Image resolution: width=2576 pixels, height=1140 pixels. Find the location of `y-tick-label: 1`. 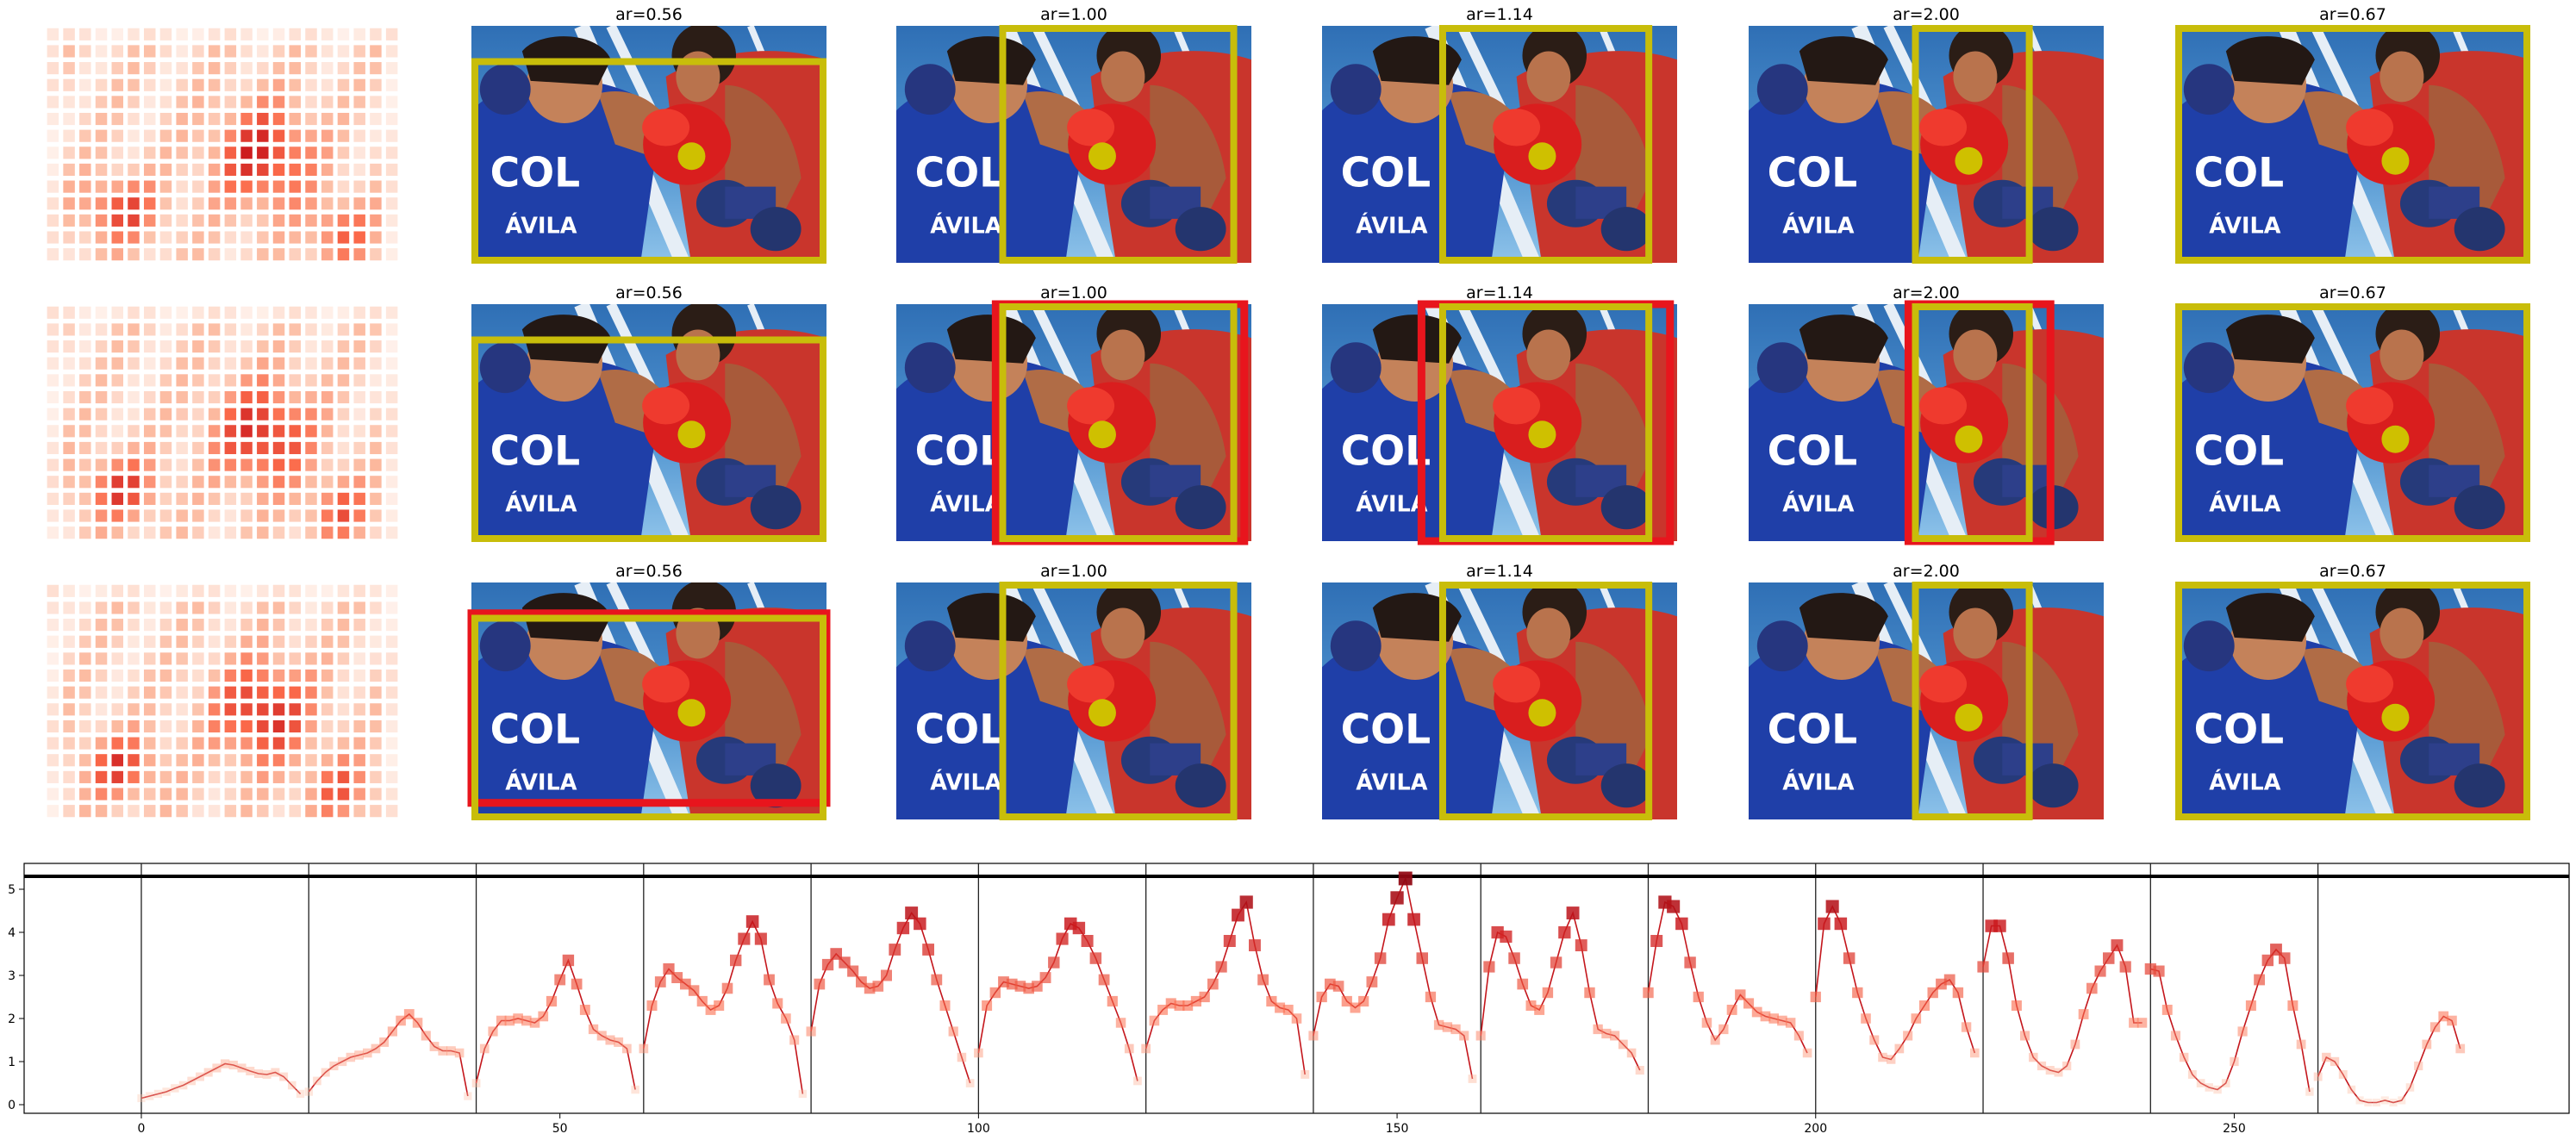

y-tick-label: 1 is located at coordinates (12, 1062).